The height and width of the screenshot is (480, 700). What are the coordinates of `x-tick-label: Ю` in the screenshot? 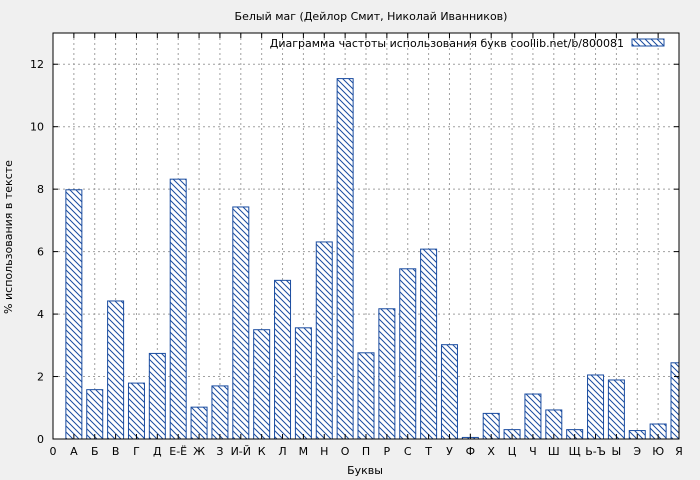 It's located at (658, 451).